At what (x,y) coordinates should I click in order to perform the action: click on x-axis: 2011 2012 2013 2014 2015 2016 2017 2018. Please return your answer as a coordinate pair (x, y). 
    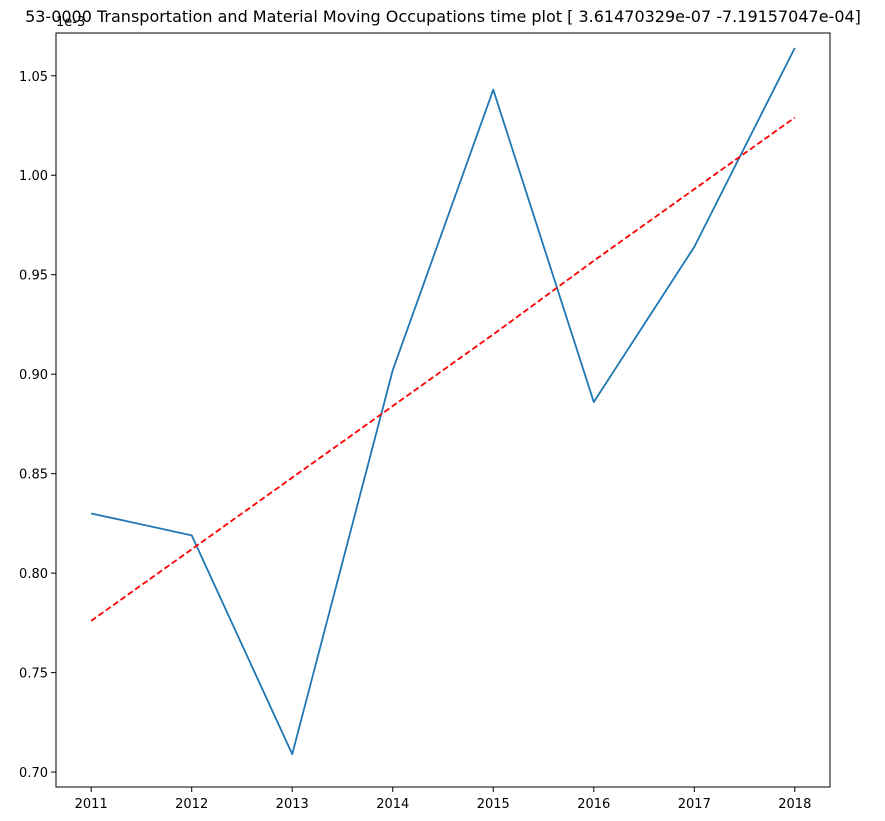
    Looking at the image, I should click on (443, 799).